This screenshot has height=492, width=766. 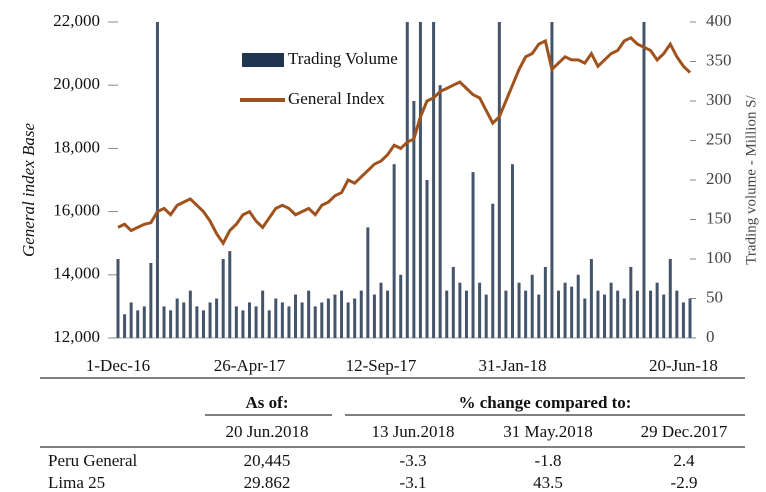 I want to click on x-tick-label: 31-Jan-18, so click(x=512, y=365).